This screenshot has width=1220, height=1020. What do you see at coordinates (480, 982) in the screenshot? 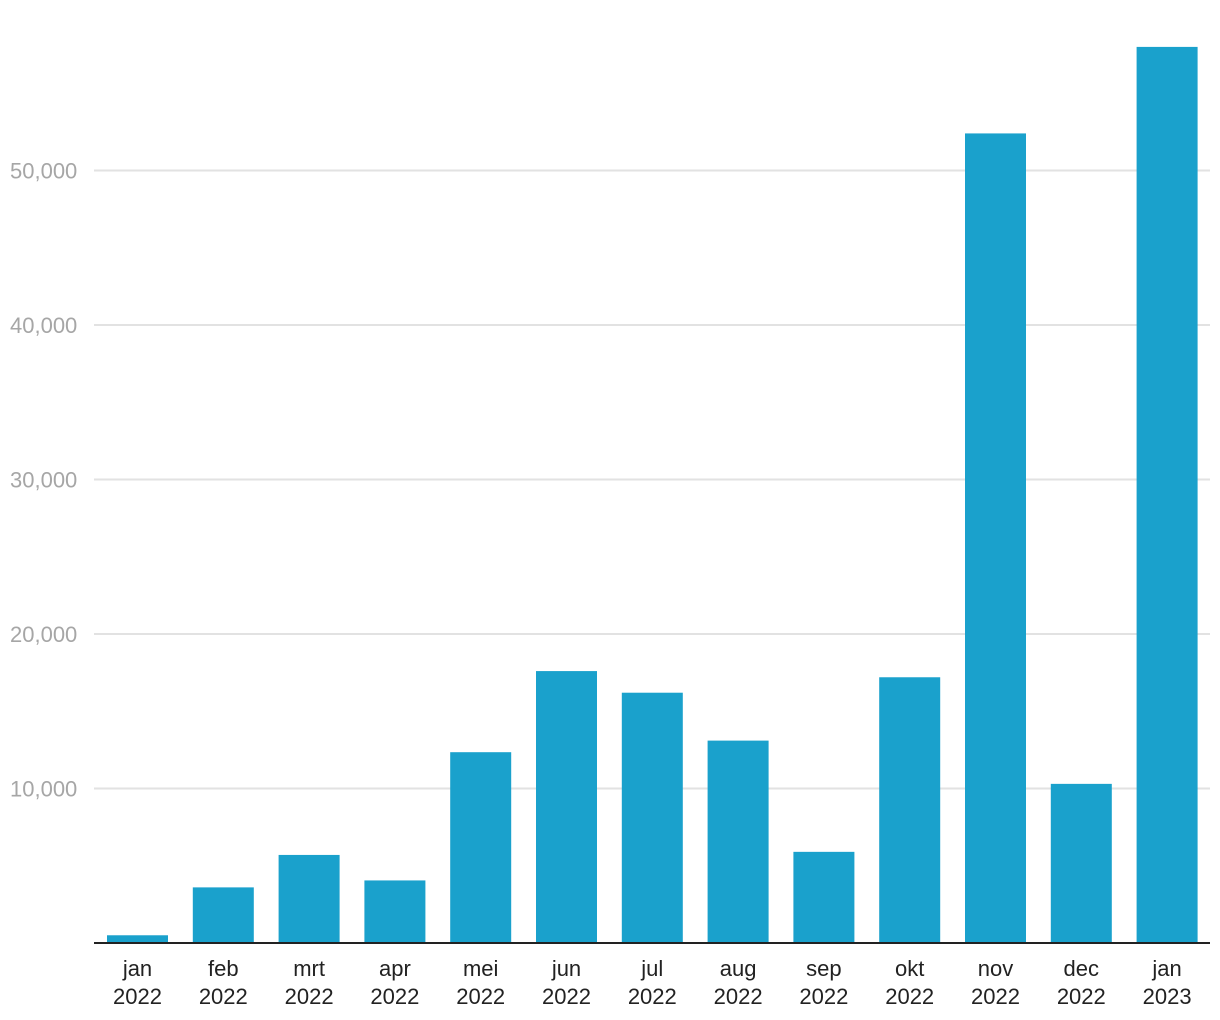
I see `x-tick-label-mei-2022: mei 2022` at bounding box center [480, 982].